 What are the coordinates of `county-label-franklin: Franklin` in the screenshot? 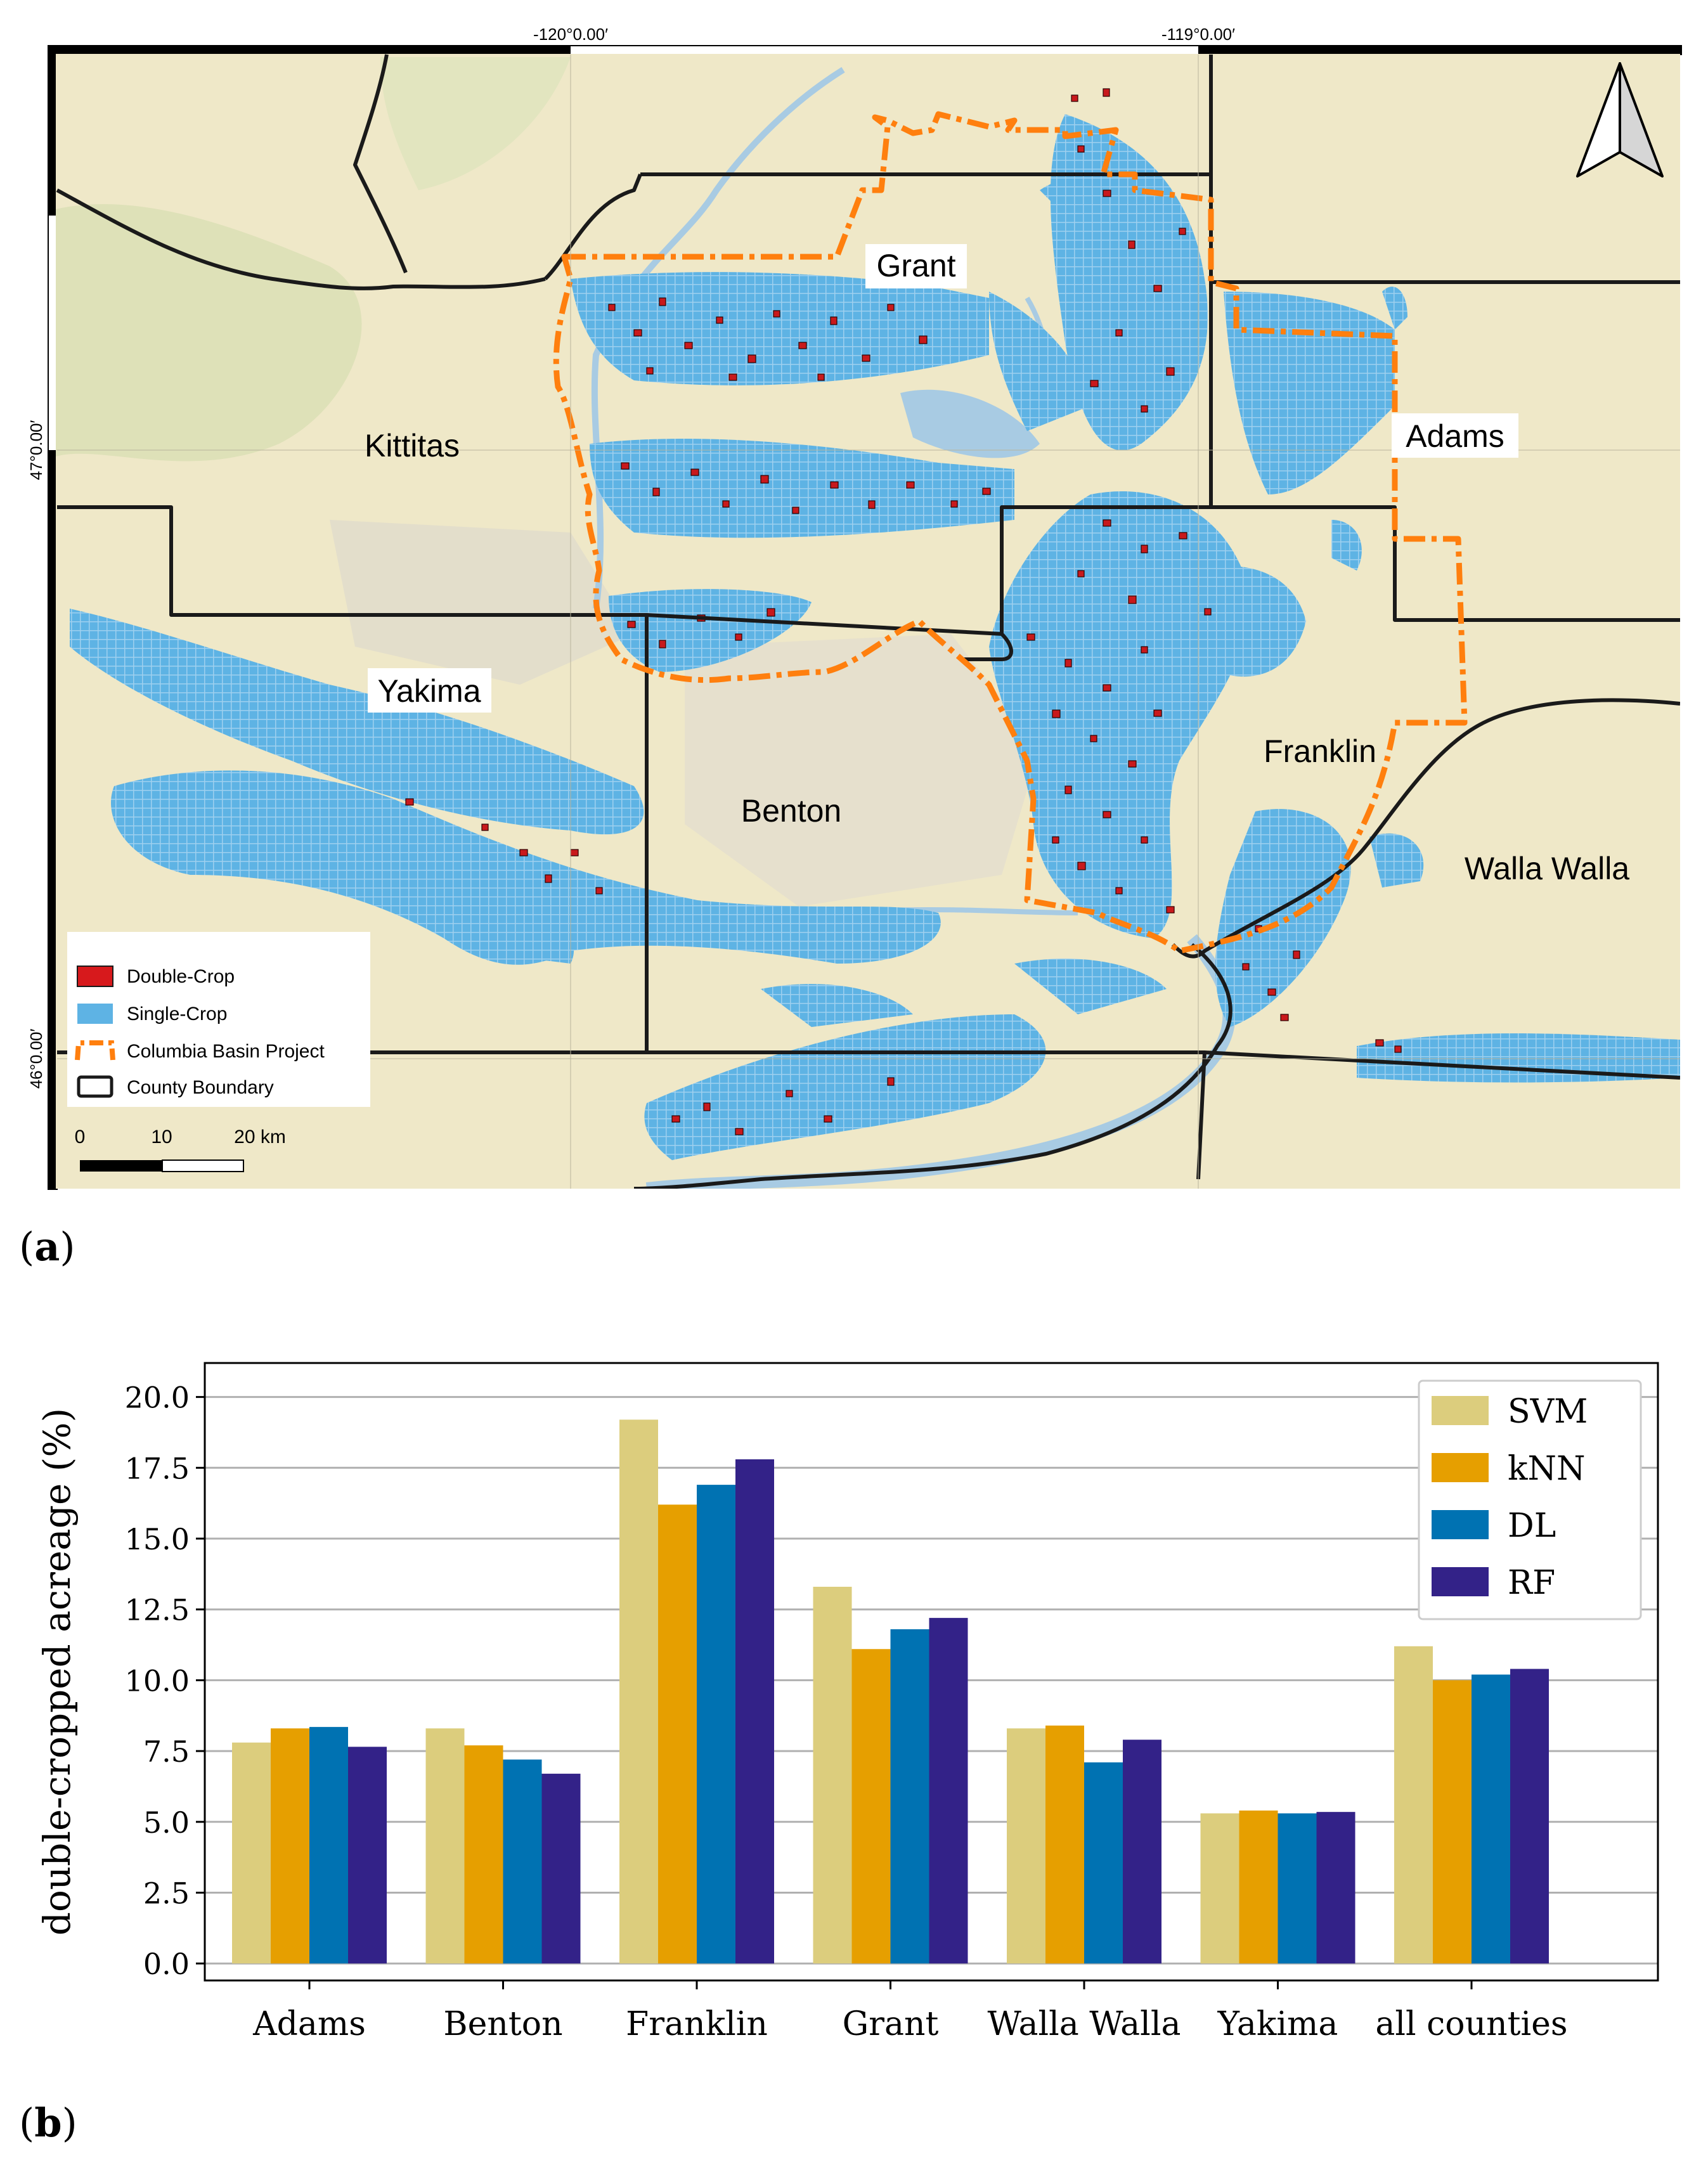 It's located at (1320, 751).